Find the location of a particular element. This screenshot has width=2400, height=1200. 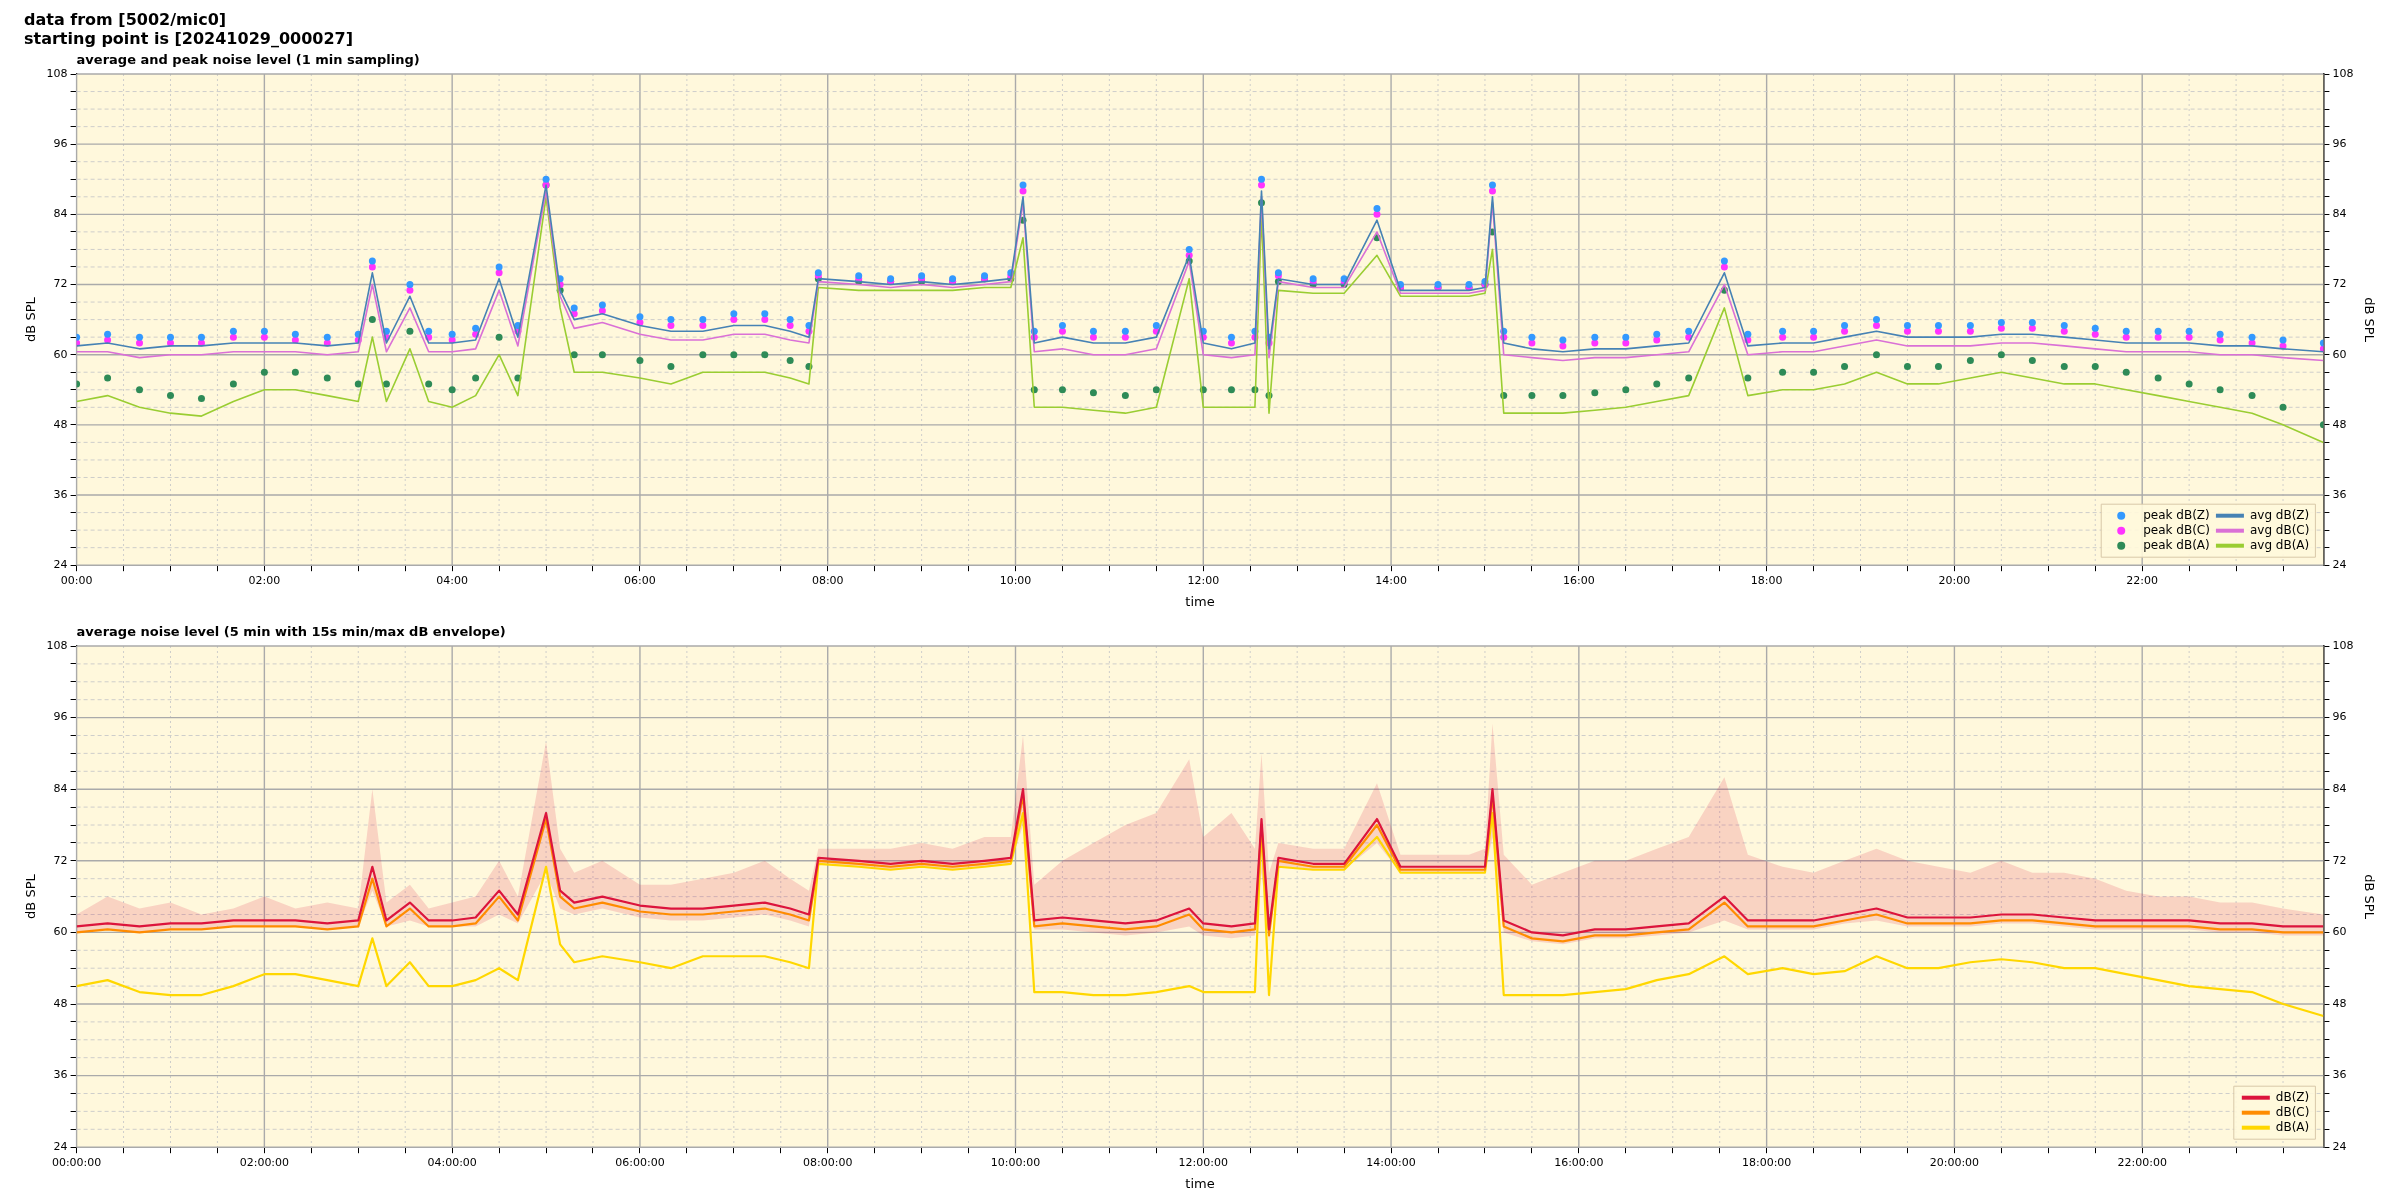

x-tick-label: 12:00 is located at coordinates (1203, 580).